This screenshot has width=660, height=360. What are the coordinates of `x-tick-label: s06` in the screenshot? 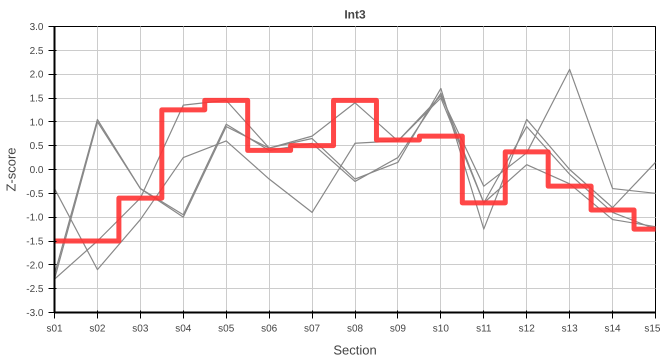 It's located at (269, 329).